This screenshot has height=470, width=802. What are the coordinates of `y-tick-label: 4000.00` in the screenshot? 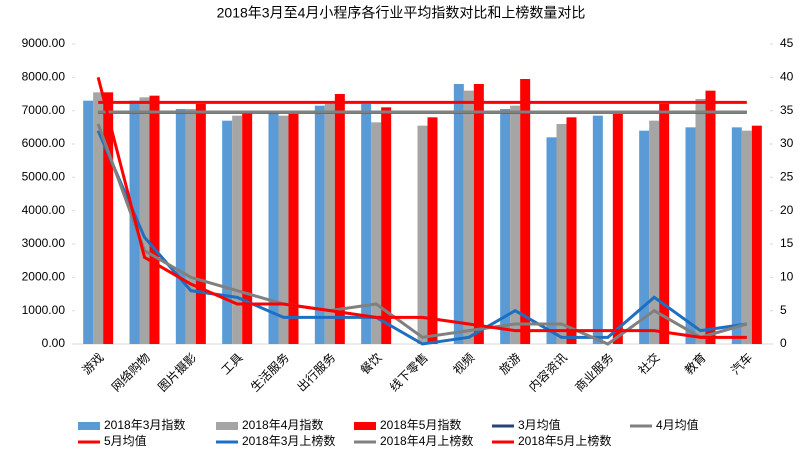 It's located at (44, 210).